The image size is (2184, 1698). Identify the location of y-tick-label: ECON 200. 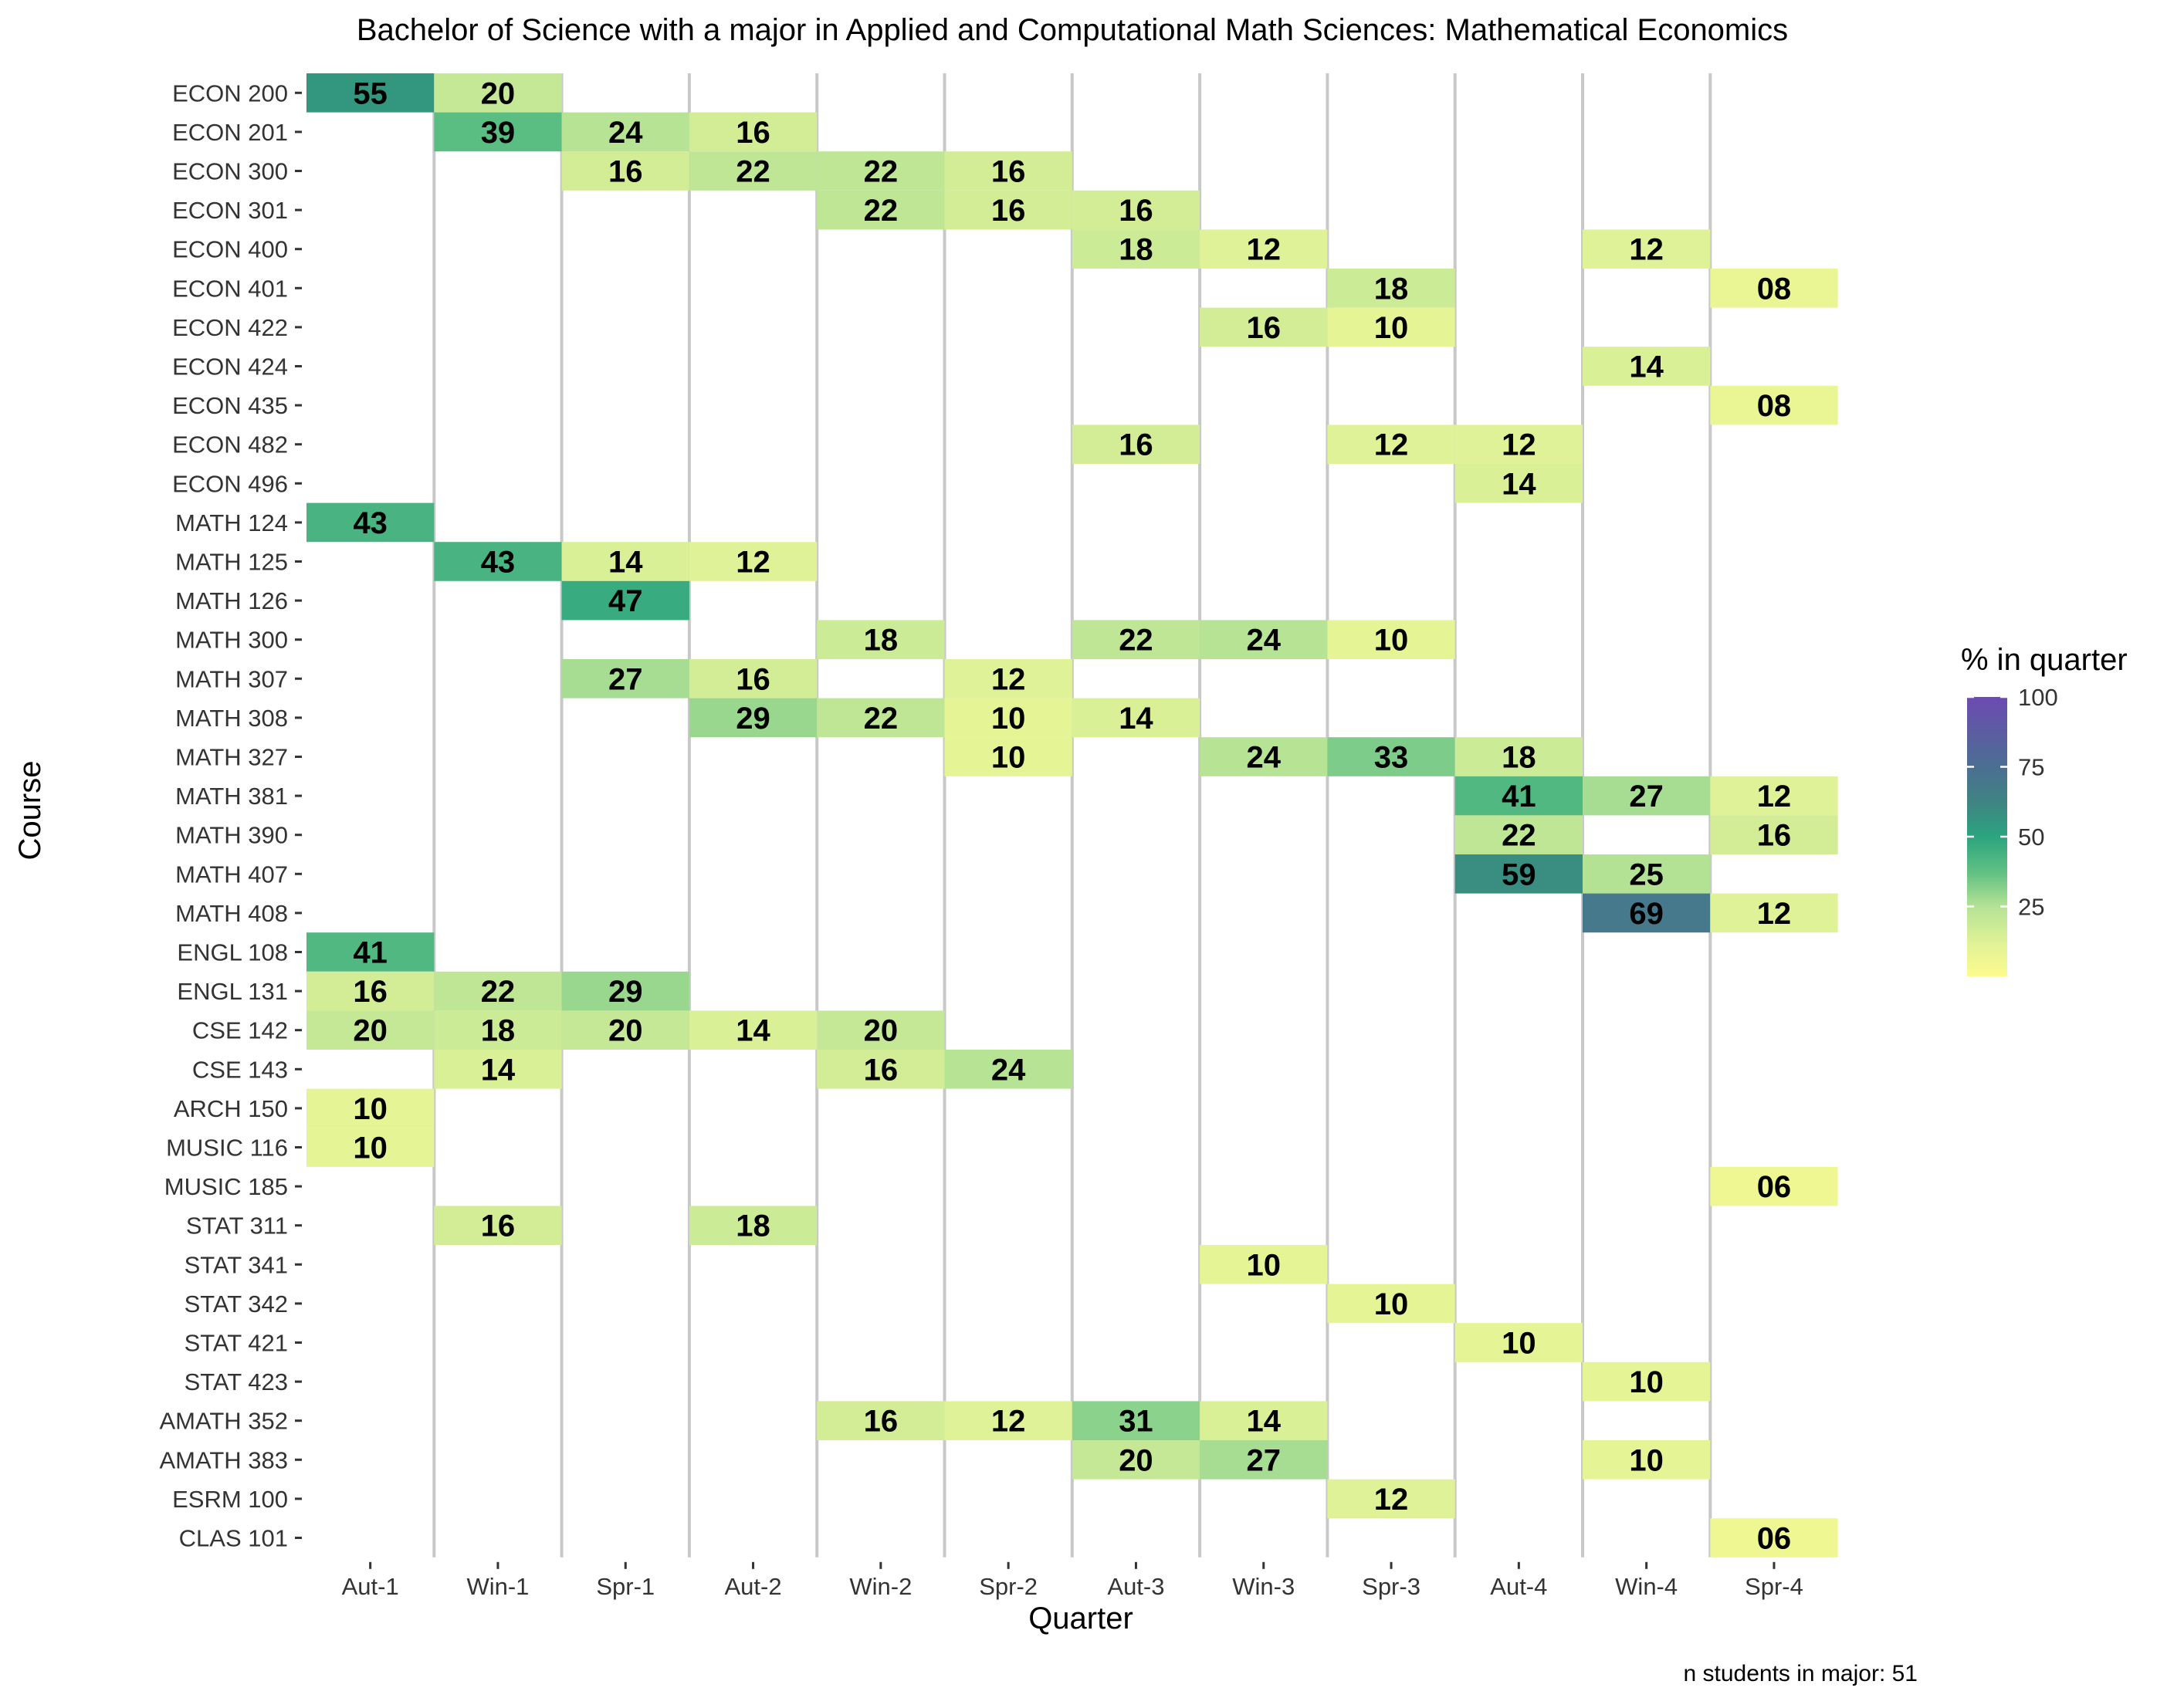
(230, 93).